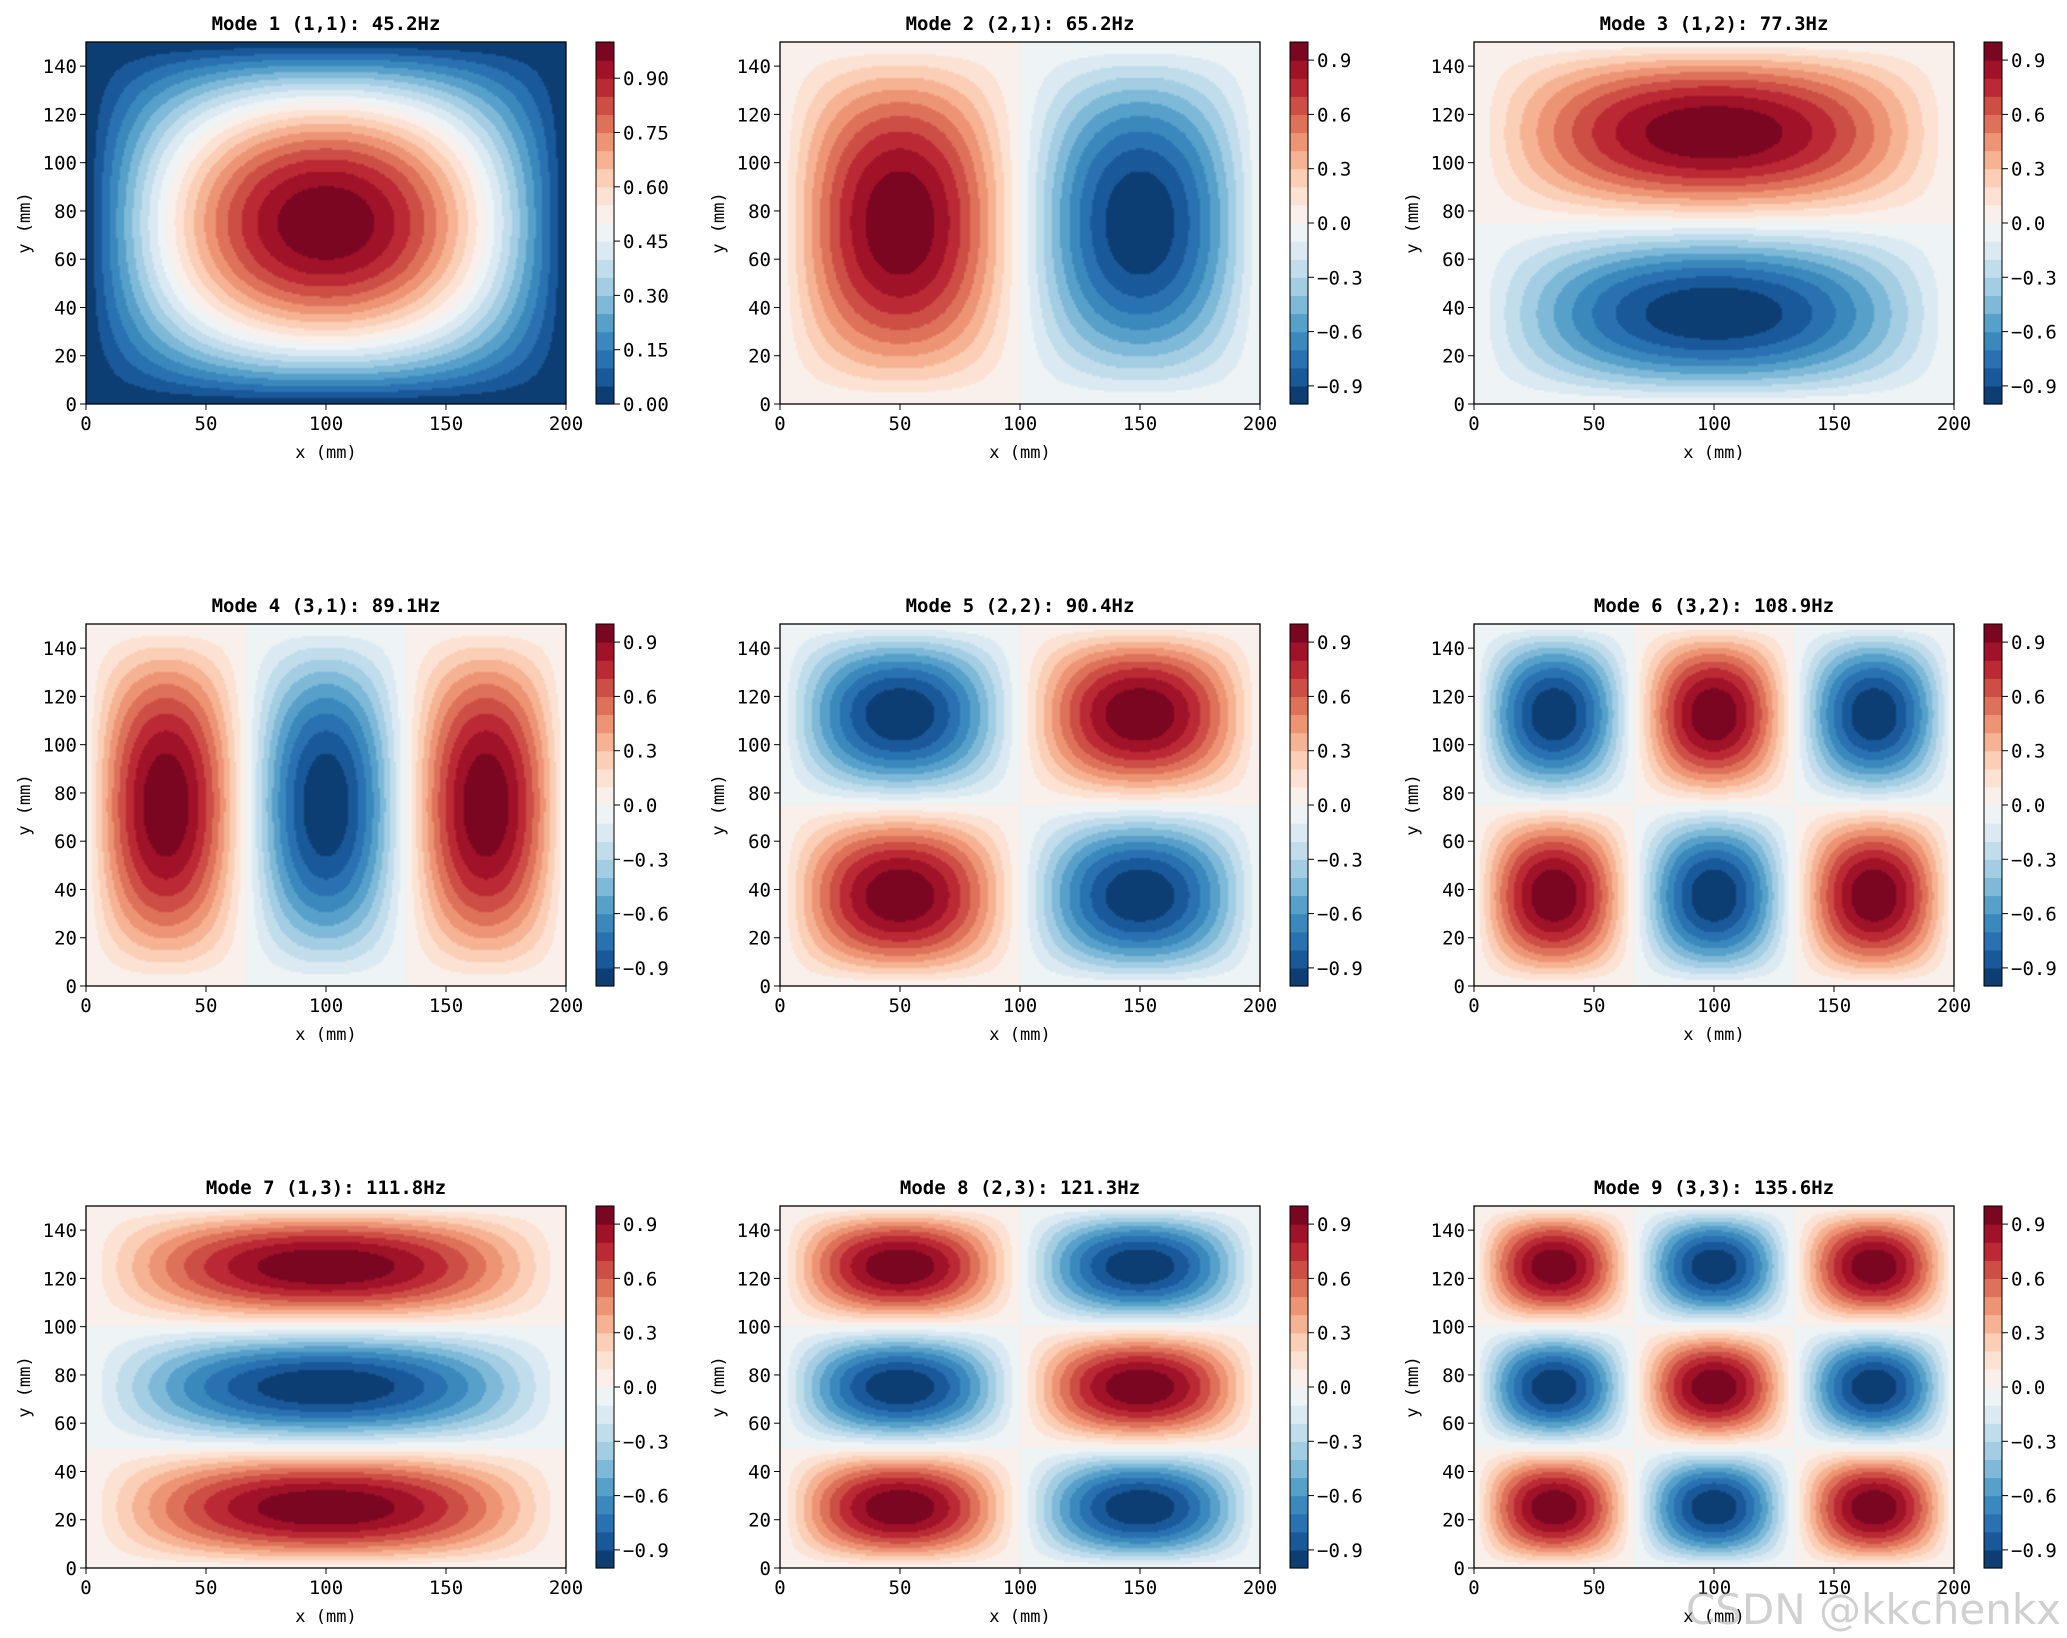 The image size is (2067, 1638). I want to click on colorbar-tick-label: 0.90, so click(646, 79).